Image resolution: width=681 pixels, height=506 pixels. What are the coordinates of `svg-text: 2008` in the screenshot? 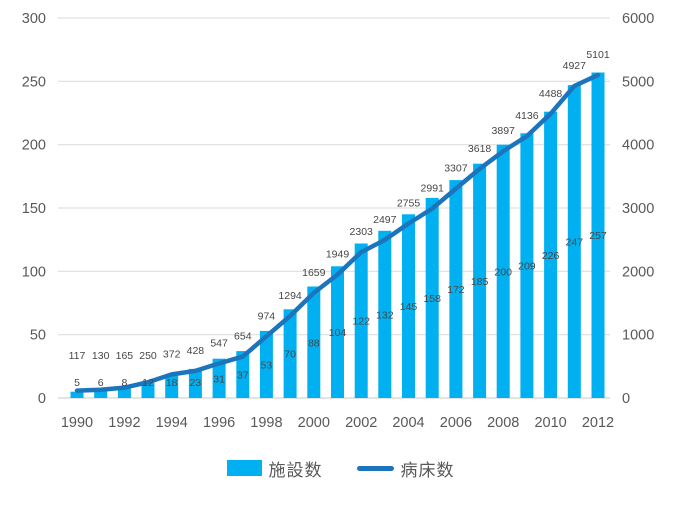 It's located at (503, 423).